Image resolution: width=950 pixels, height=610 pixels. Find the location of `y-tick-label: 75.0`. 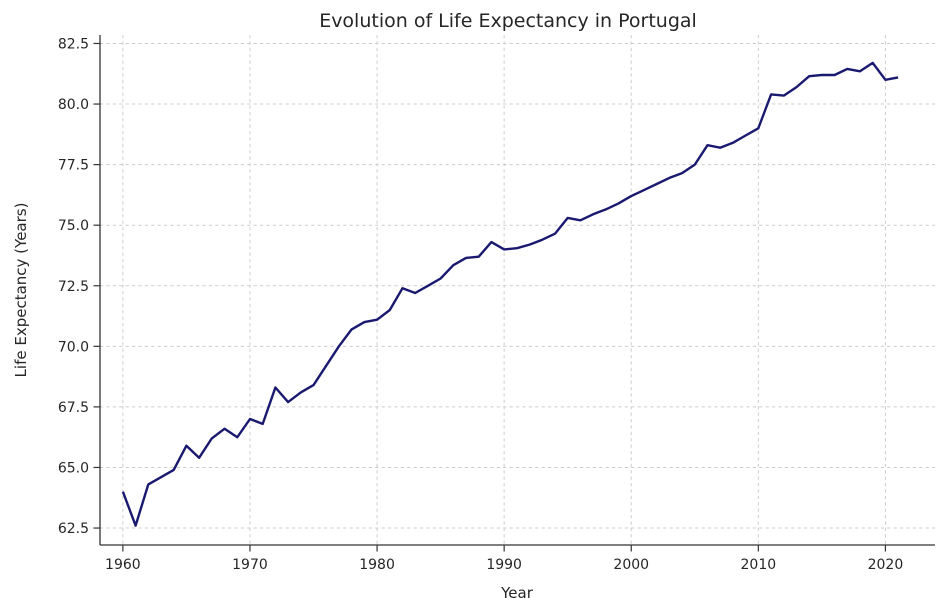

y-tick-label: 75.0 is located at coordinates (73, 226).